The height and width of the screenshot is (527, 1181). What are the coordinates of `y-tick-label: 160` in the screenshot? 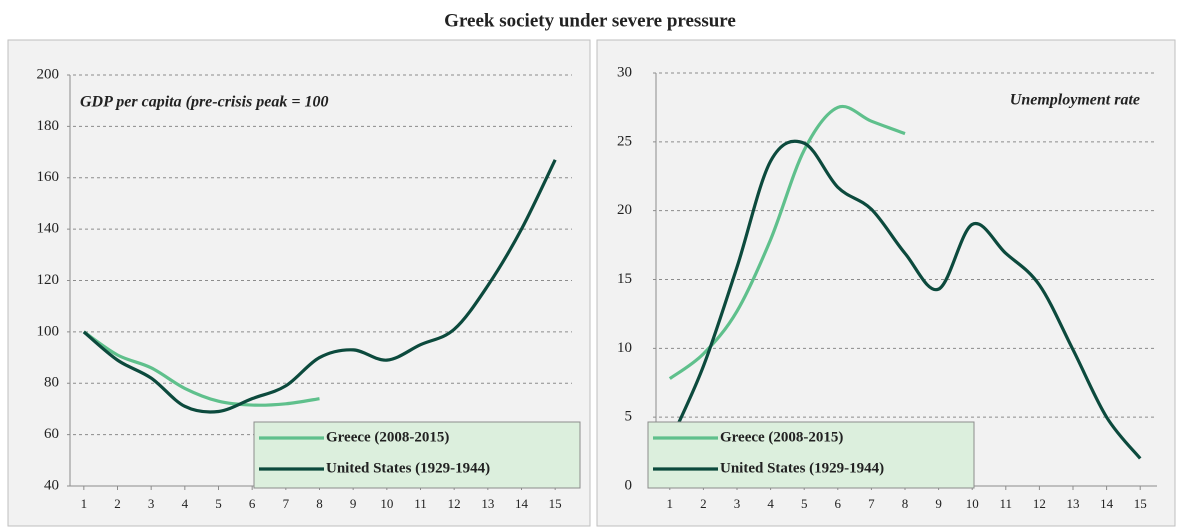 It's located at (48, 177).